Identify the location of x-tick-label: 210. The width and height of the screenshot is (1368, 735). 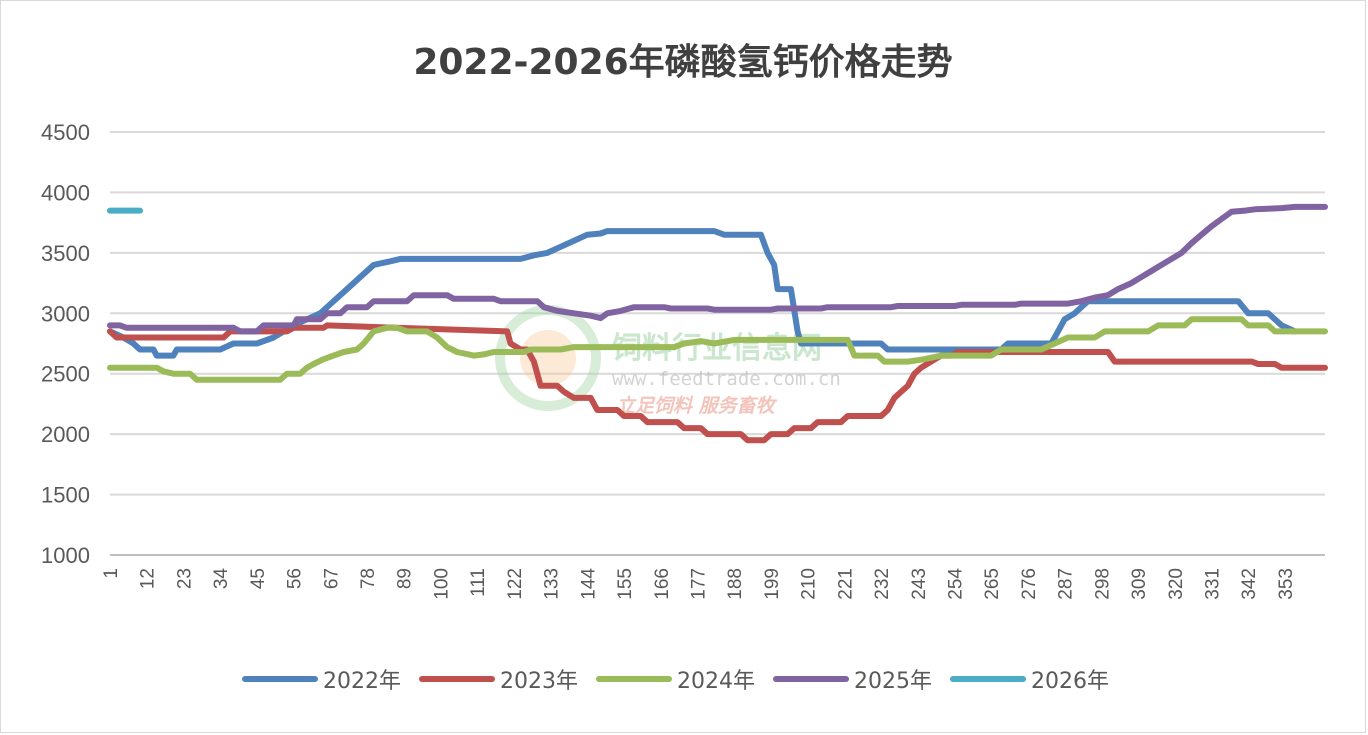
(809, 584).